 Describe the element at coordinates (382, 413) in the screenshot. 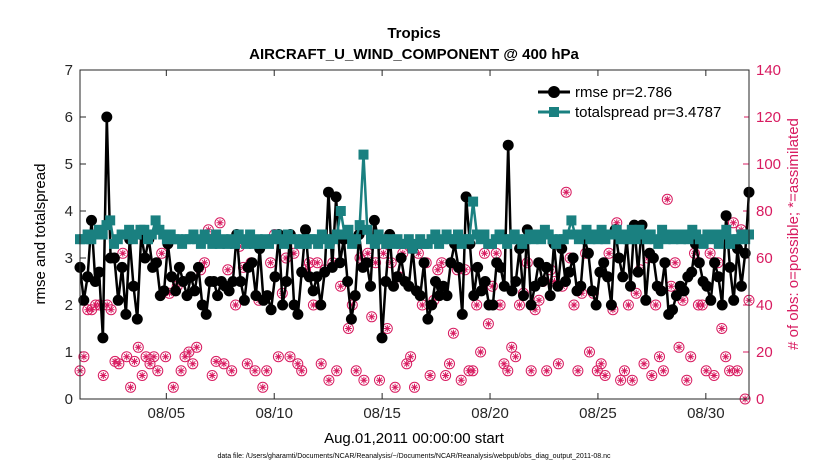

I see `x-tick-label: 08/15` at that location.